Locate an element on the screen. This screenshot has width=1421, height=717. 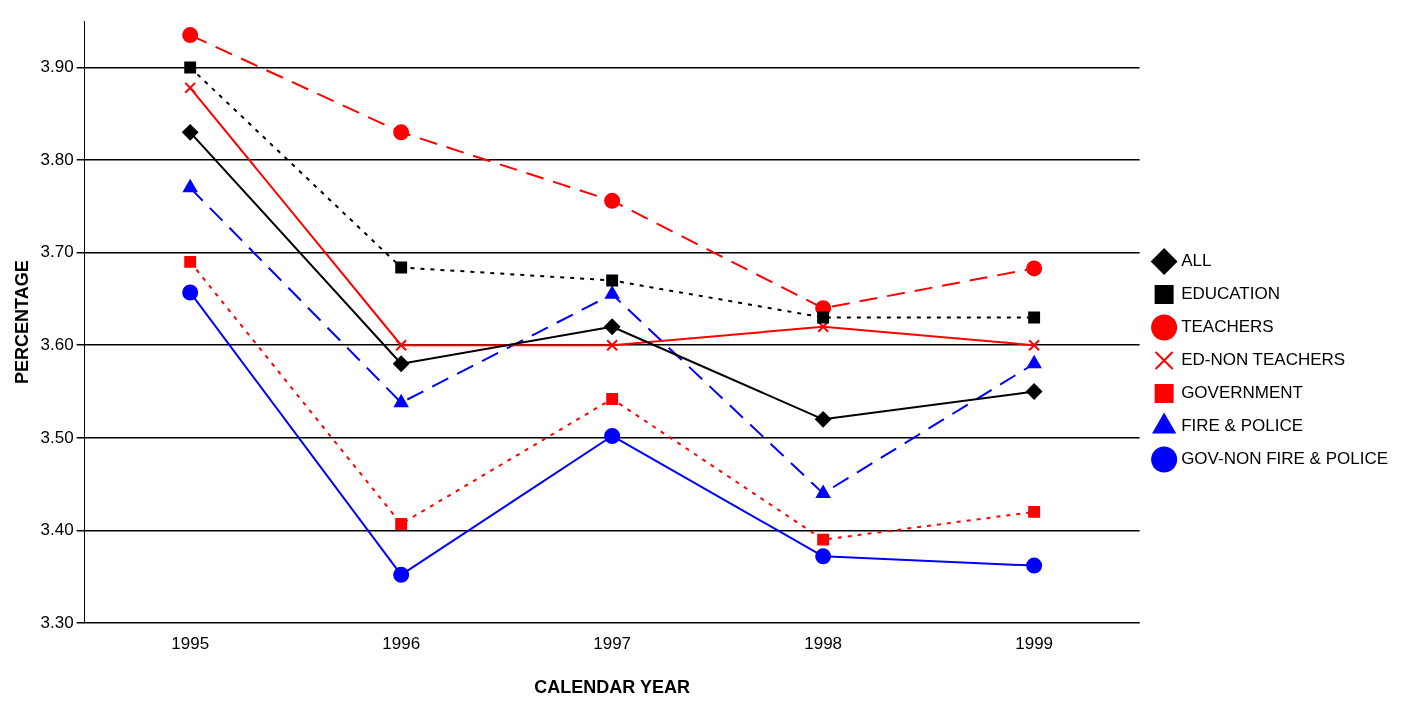
x-tick-label: 1995 is located at coordinates (190, 643).